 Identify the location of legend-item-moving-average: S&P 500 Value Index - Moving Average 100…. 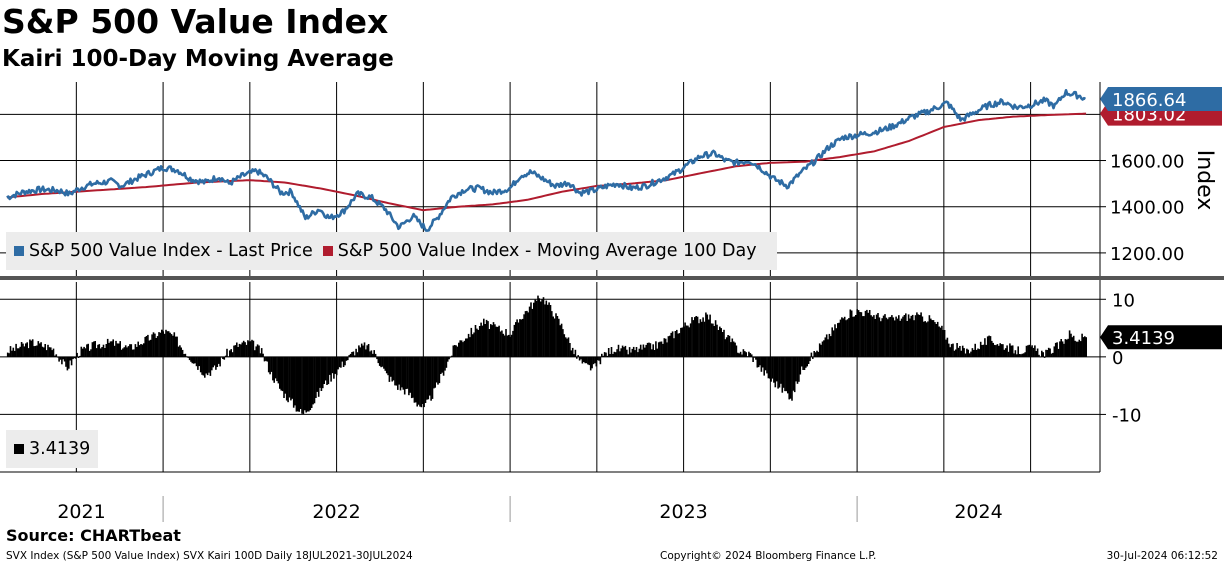
(539, 251).